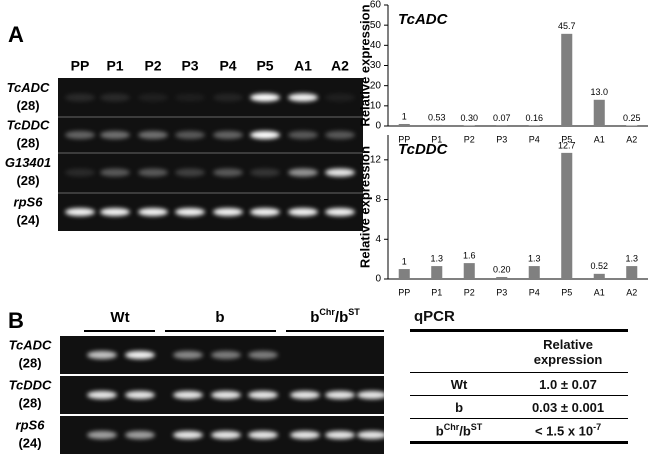 Image resolution: width=656 pixels, height=455 pixels. Describe the element at coordinates (451, 427) in the screenshot. I see `superscript: Chr` at that location.